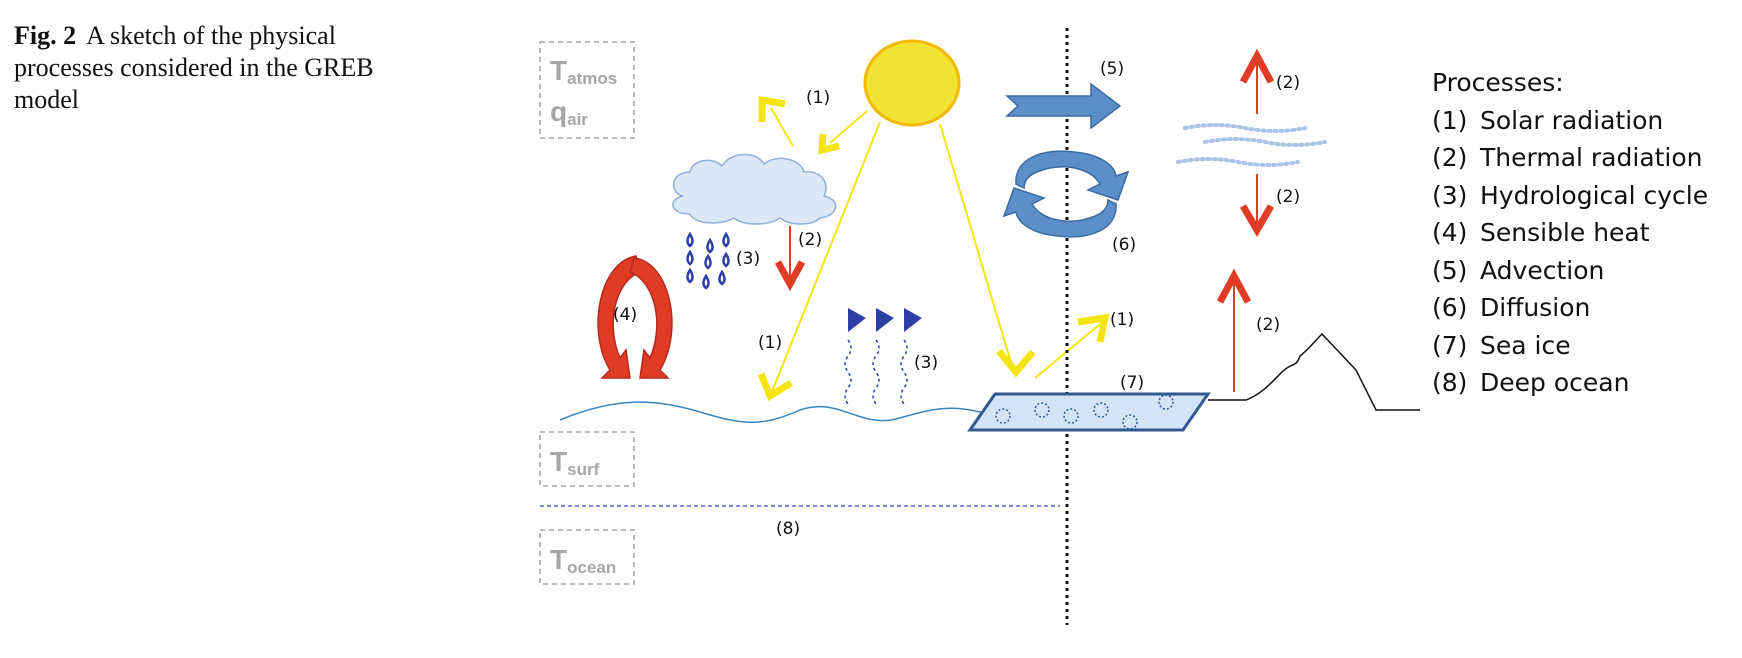 Image resolution: width=1742 pixels, height=658 pixels. What do you see at coordinates (587, 90) in the screenshot?
I see `atmos-variable-box: Tatmos qair` at bounding box center [587, 90].